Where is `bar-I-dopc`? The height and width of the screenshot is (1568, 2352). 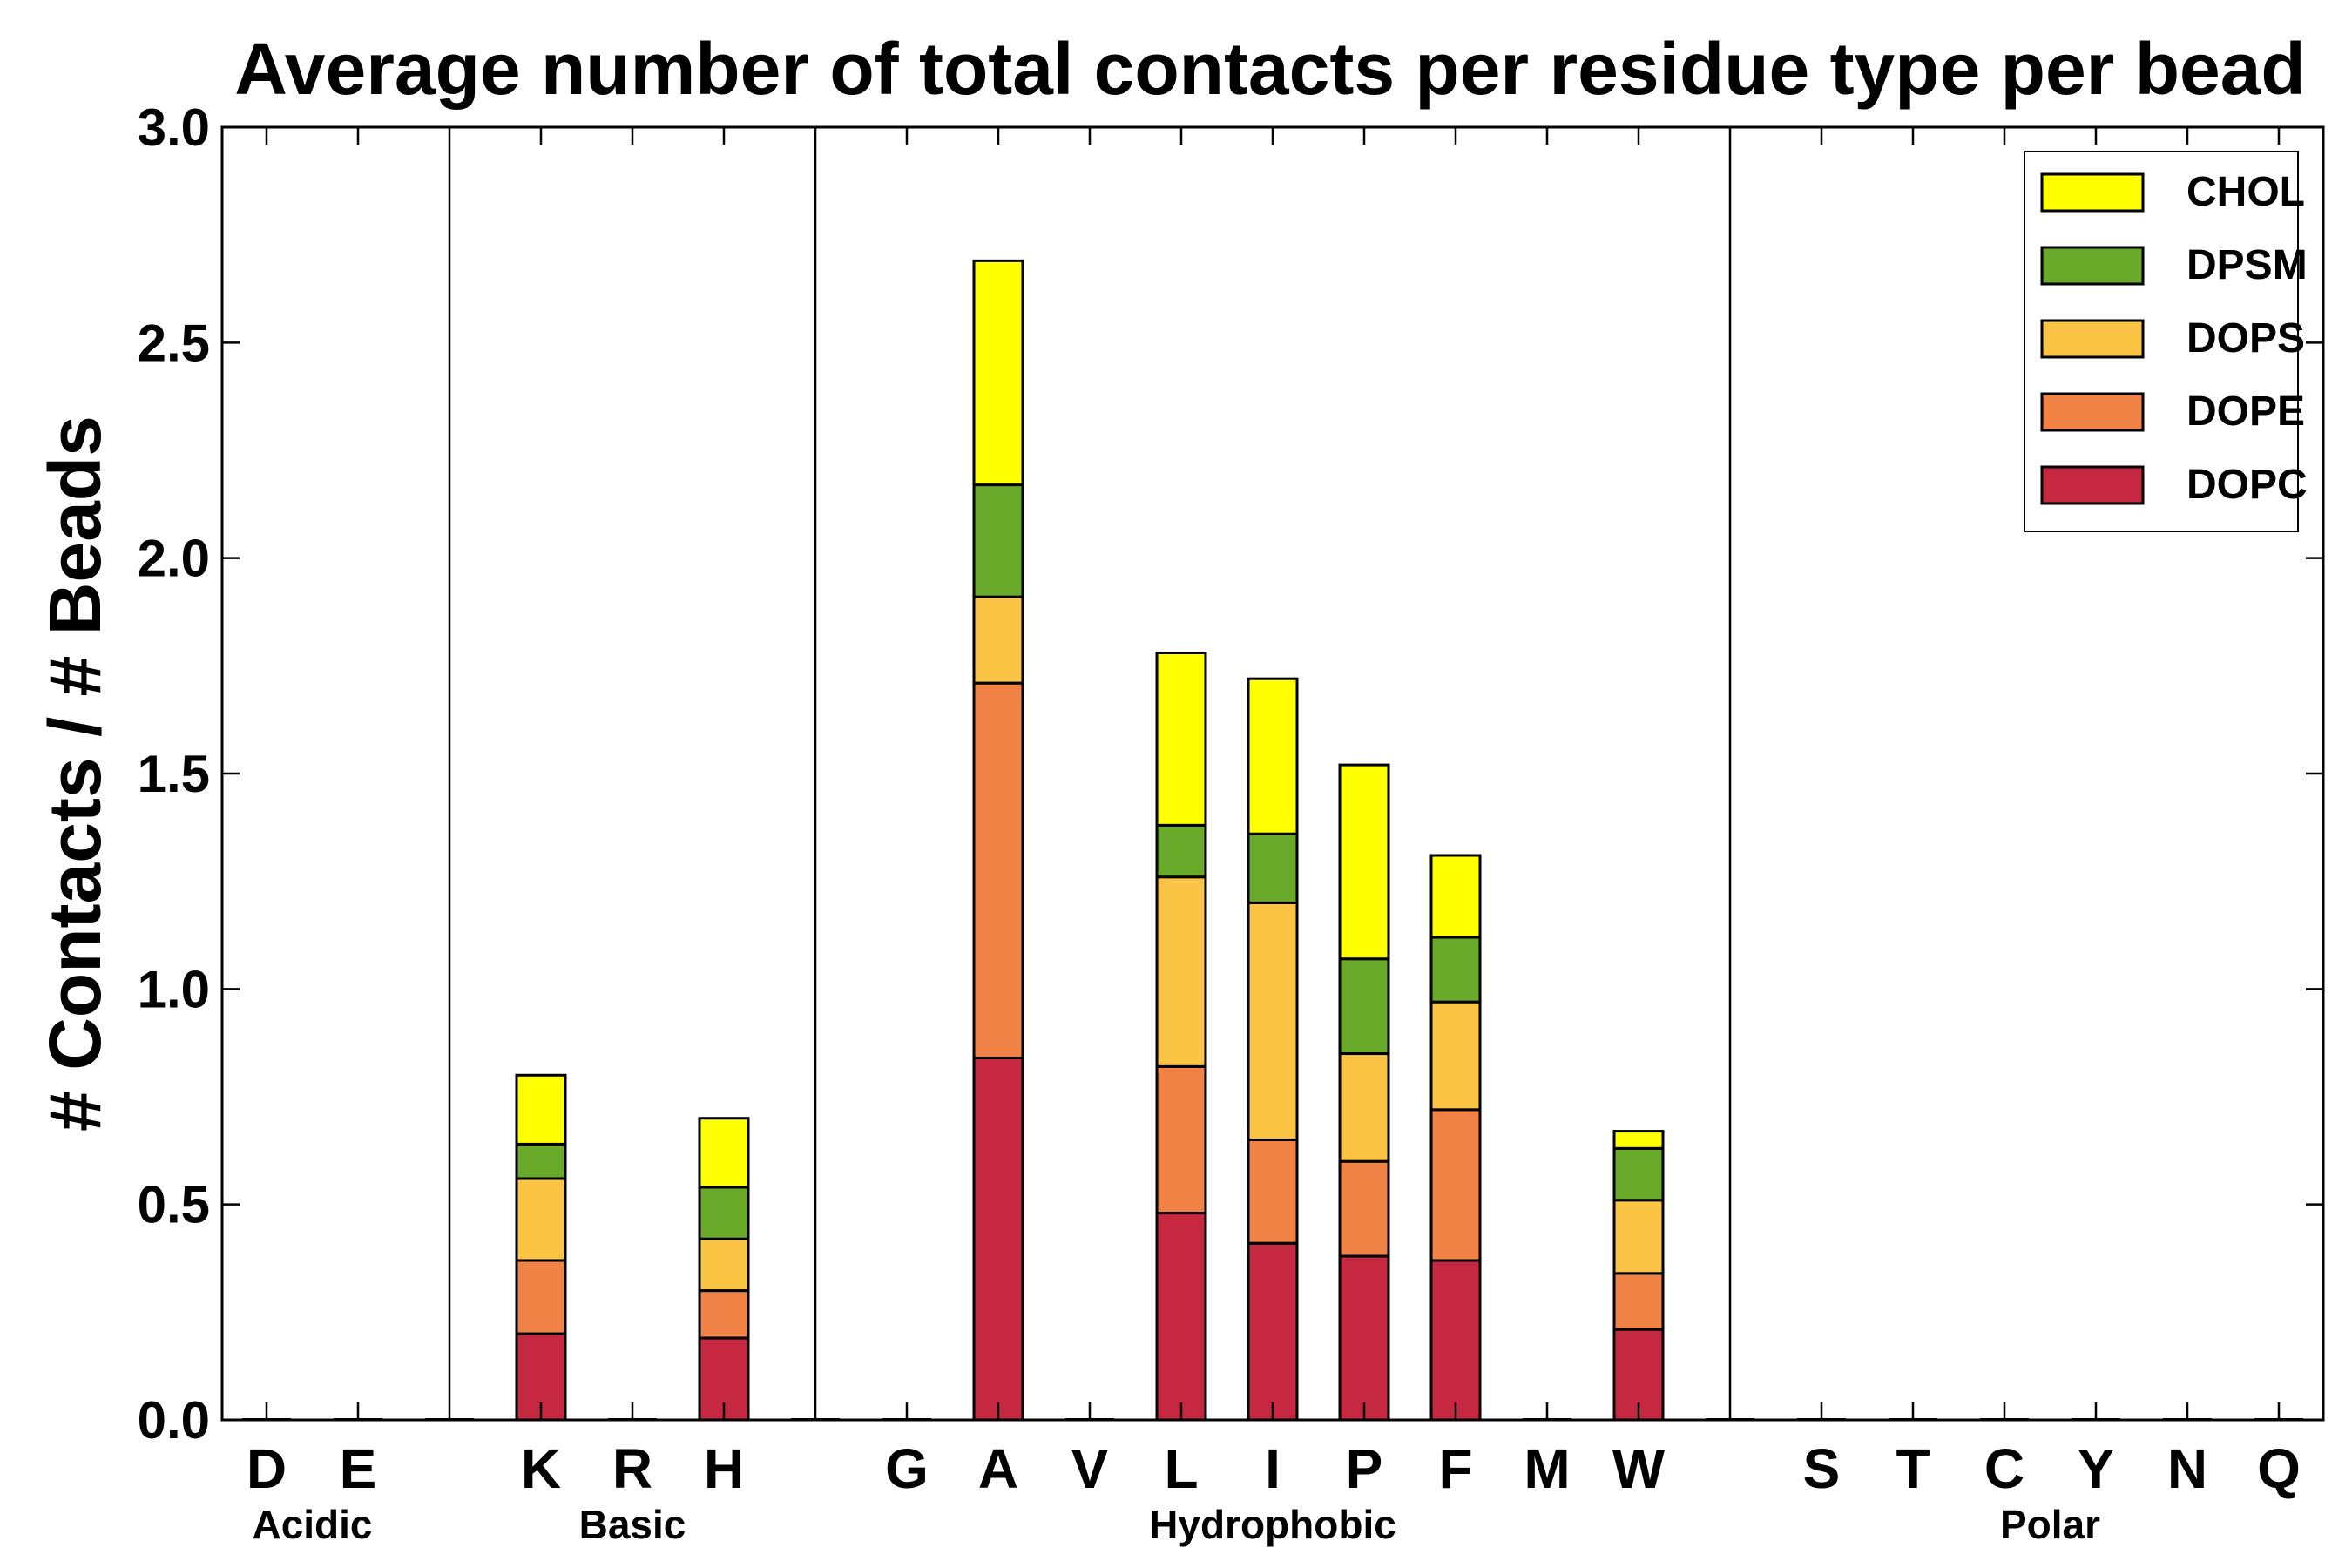 bar-I-dopc is located at coordinates (1273, 1331).